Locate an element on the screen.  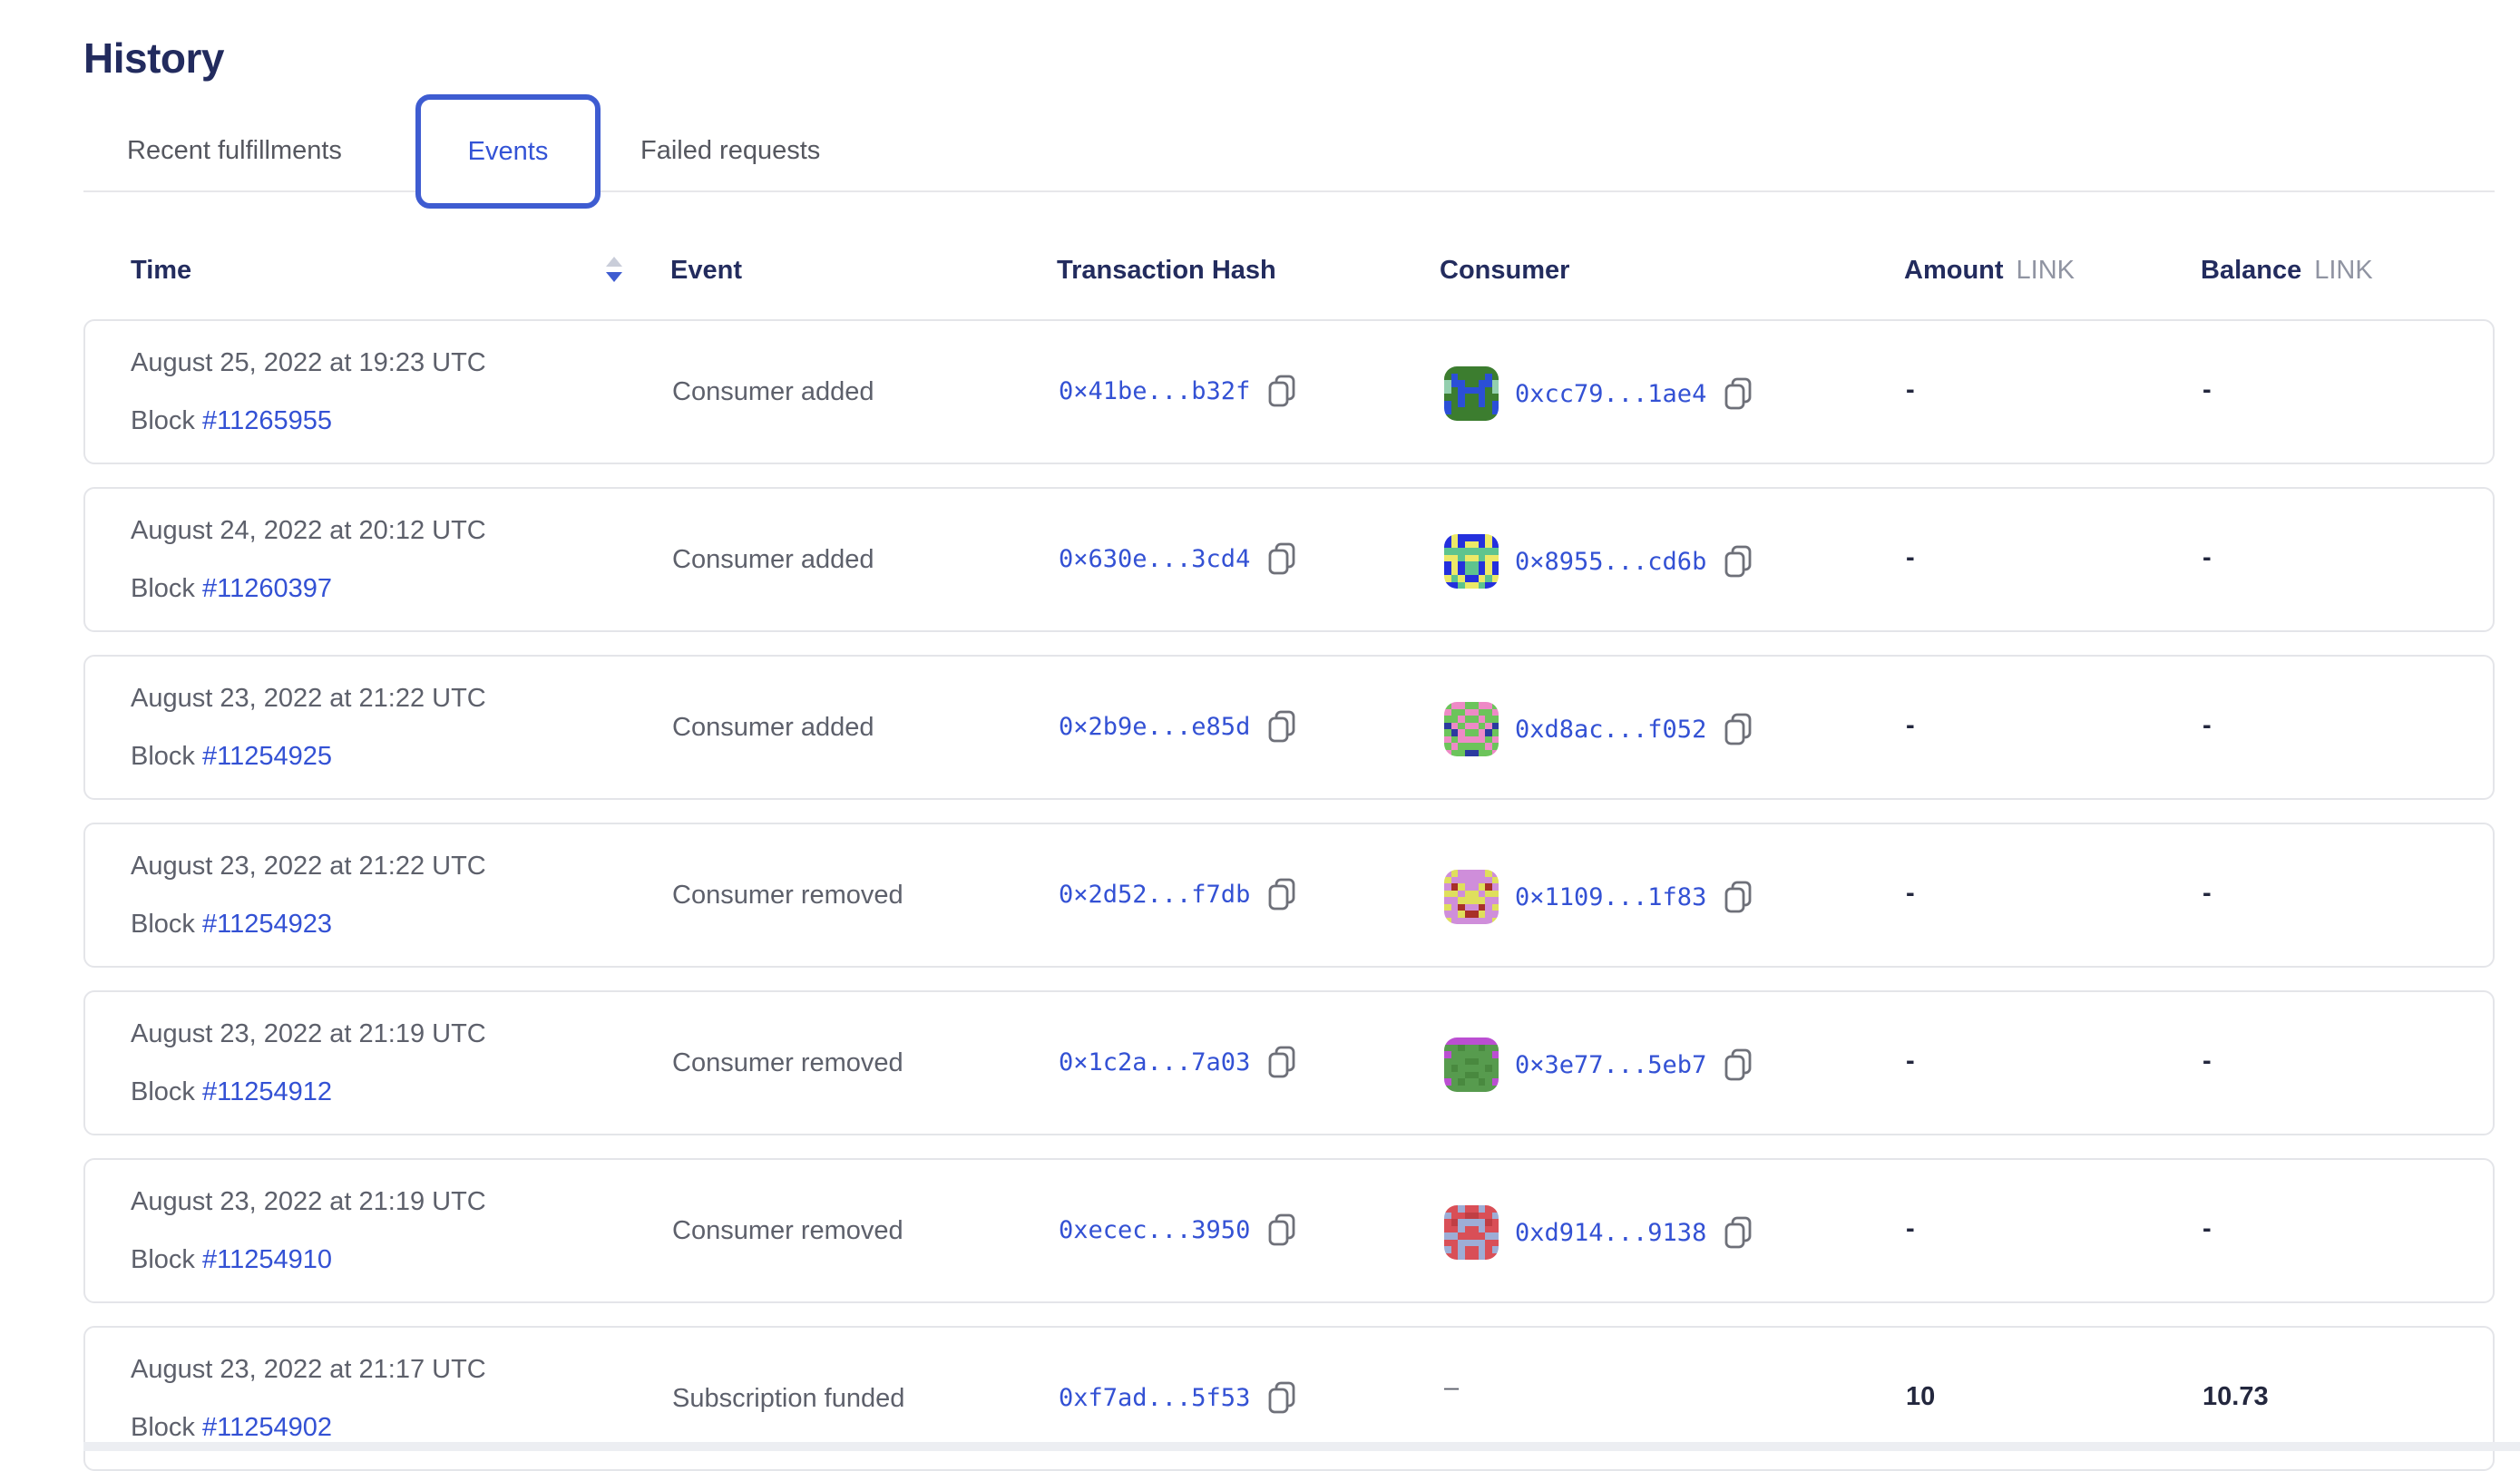
column-header-event: Event is located at coordinates (706, 270).